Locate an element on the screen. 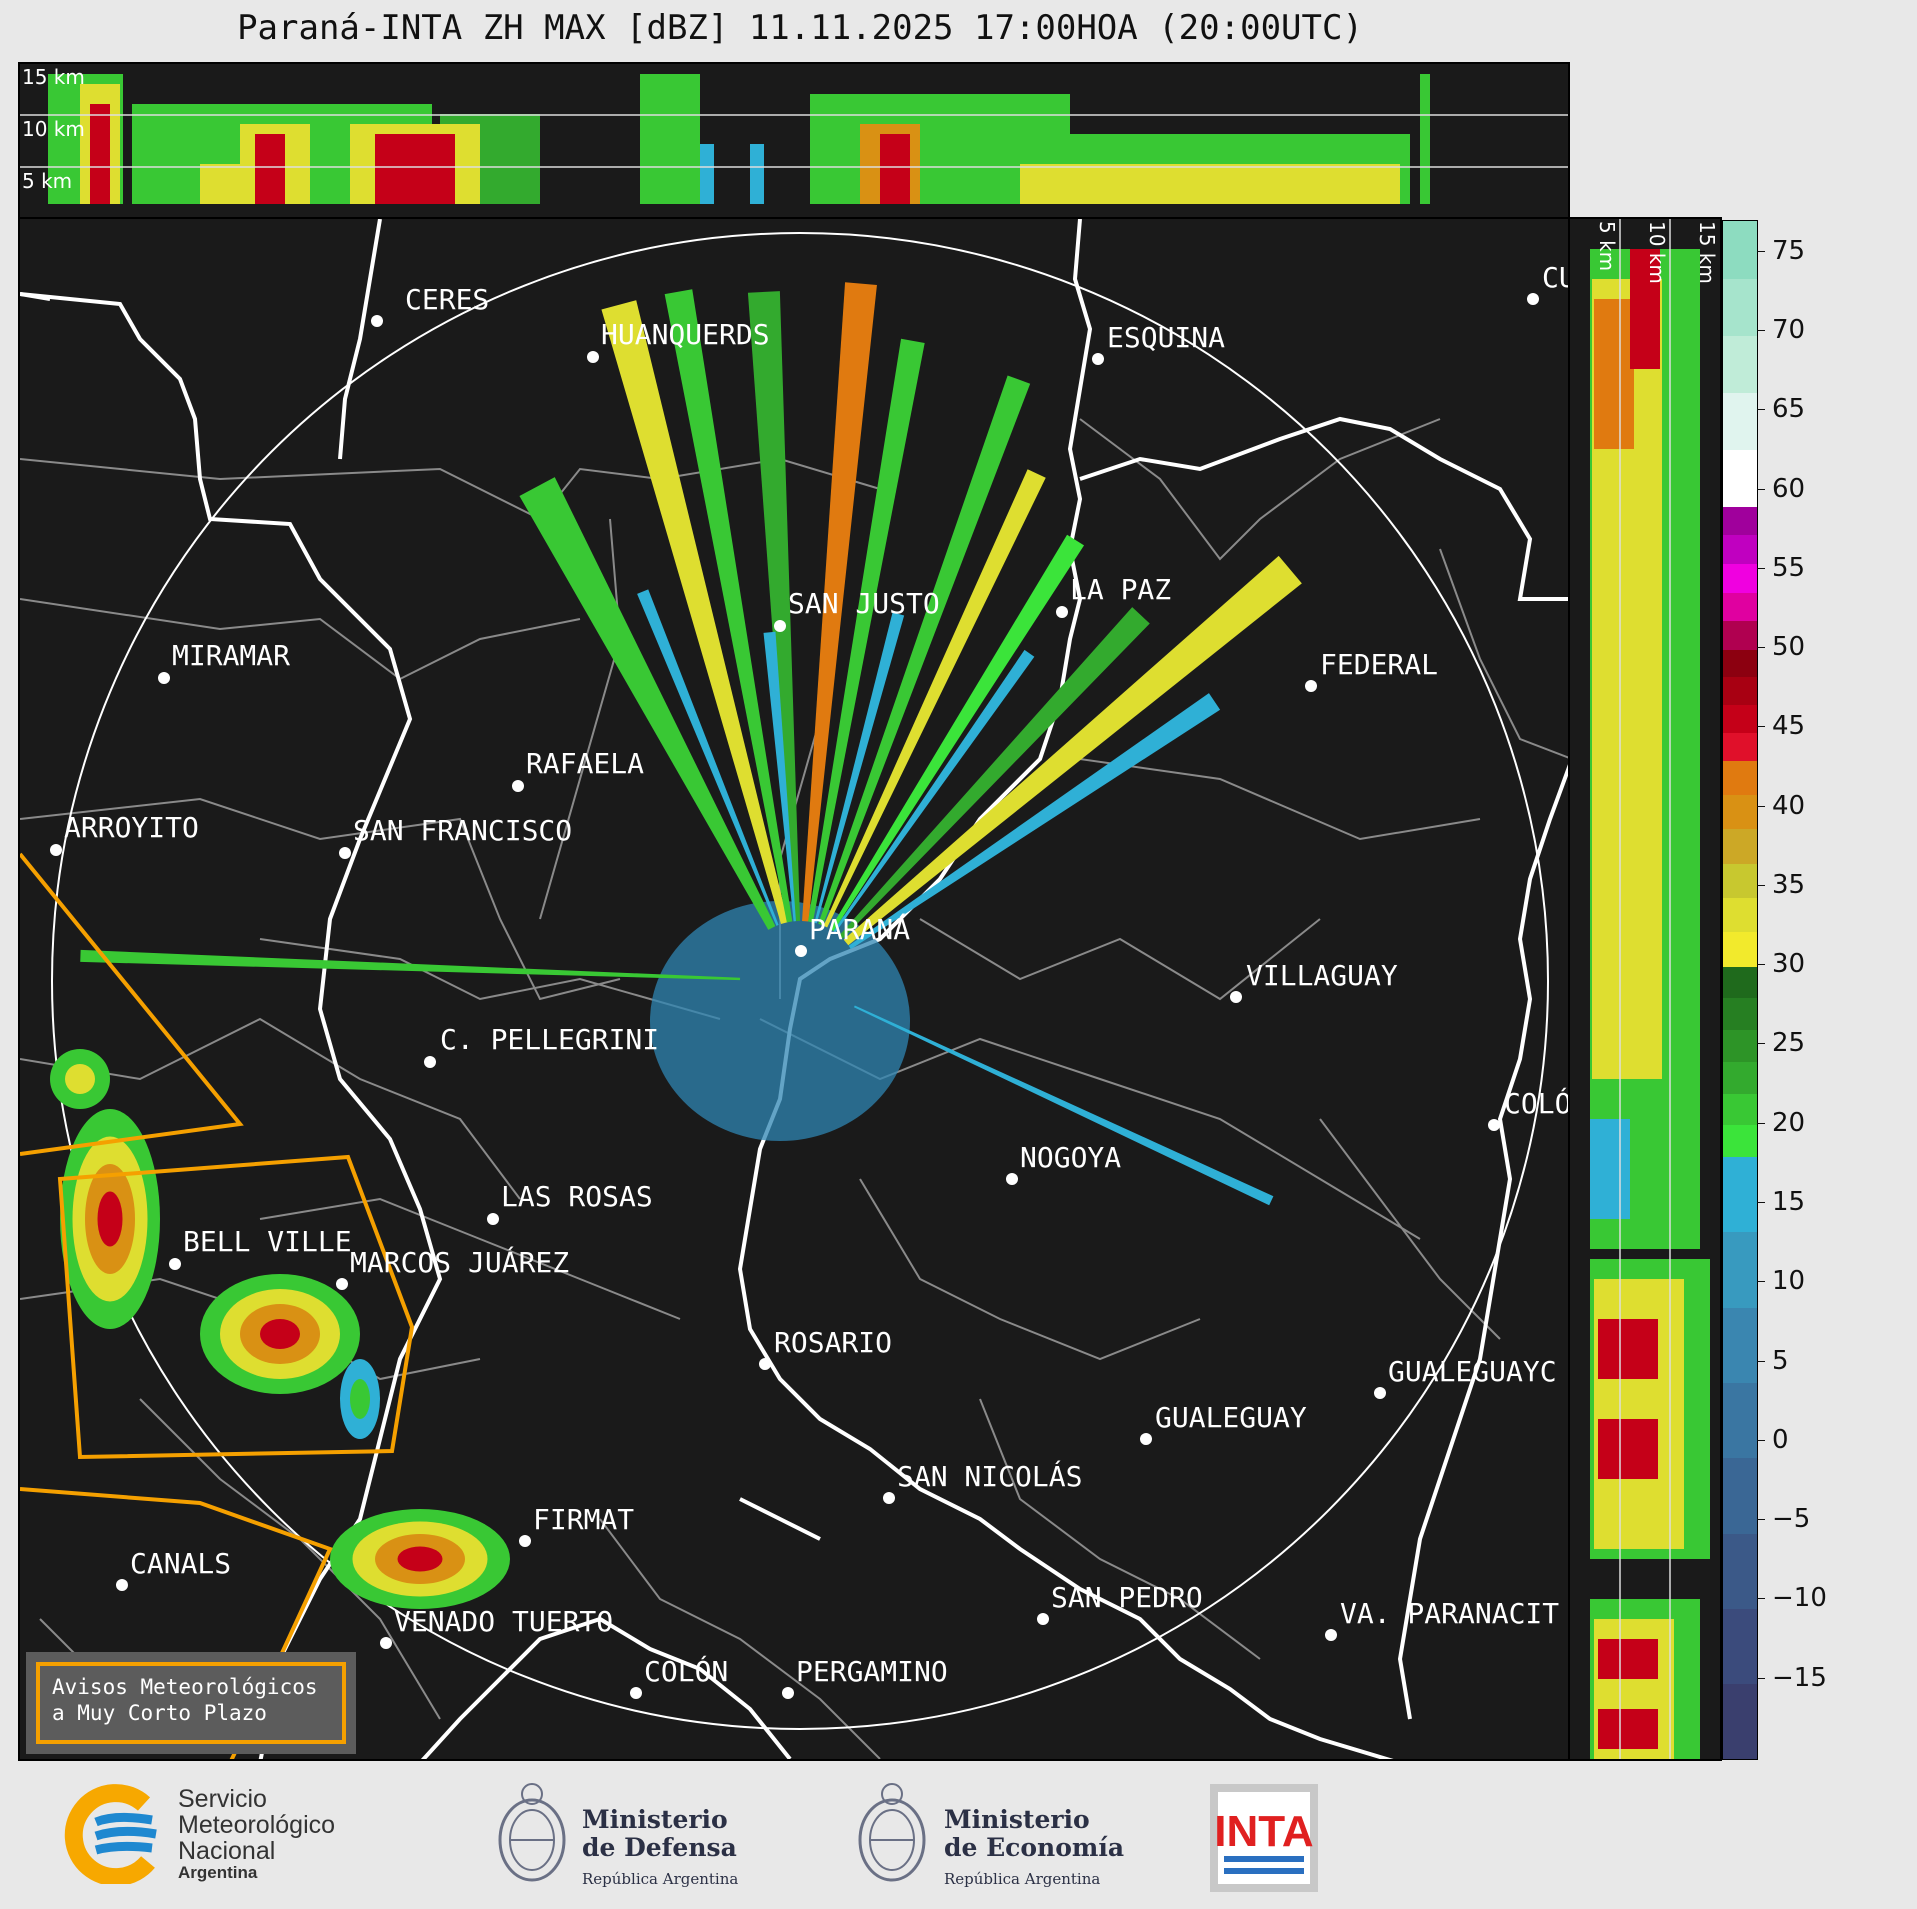 Image resolution: width=1917 pixels, height=1909 pixels. colorbar-tick-label: 50 is located at coordinates (1780, 647).